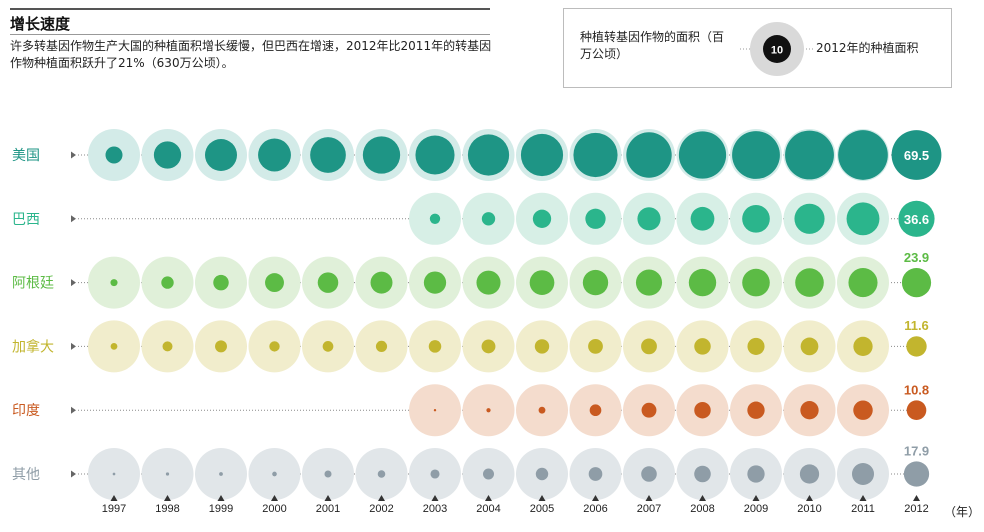 Image resolution: width=984 pixels, height=532 pixels. Describe the element at coordinates (863, 474) in the screenshot. I see `series-5-bubble-2011` at that location.